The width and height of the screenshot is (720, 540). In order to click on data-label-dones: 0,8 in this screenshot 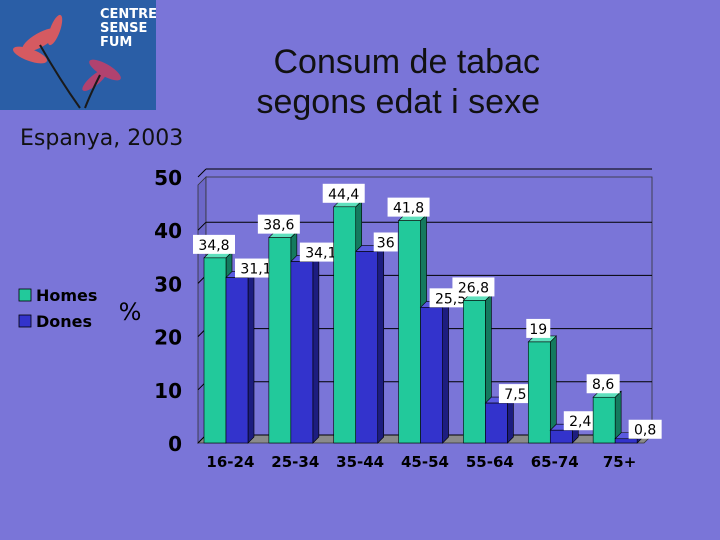, I will do `click(645, 431)`.